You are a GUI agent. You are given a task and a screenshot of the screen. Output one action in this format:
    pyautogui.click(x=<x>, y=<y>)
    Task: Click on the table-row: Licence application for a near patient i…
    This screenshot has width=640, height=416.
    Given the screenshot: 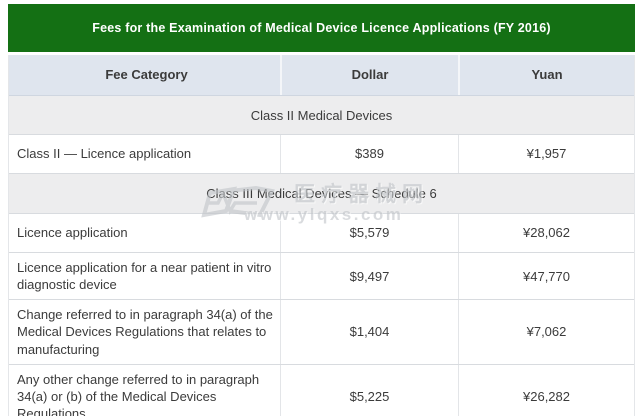 What is the action you would take?
    pyautogui.click(x=321, y=277)
    